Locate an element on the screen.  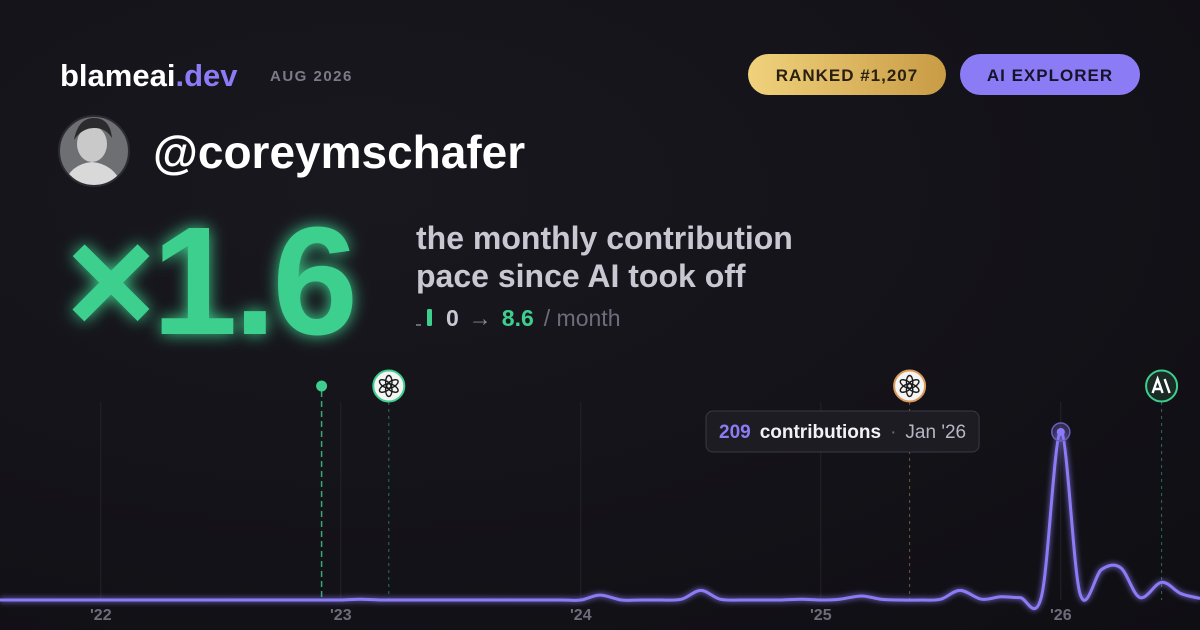
brand-name: blameai is located at coordinates (117, 75).